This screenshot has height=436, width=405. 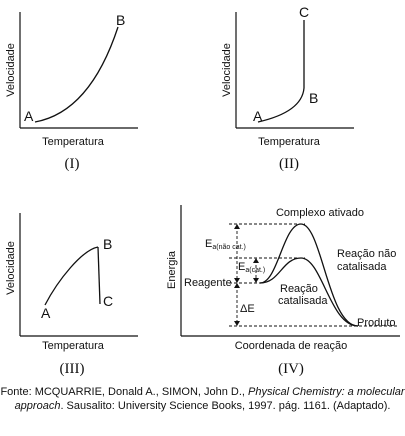 I want to click on catalyzed-curve, so click(x=309, y=292).